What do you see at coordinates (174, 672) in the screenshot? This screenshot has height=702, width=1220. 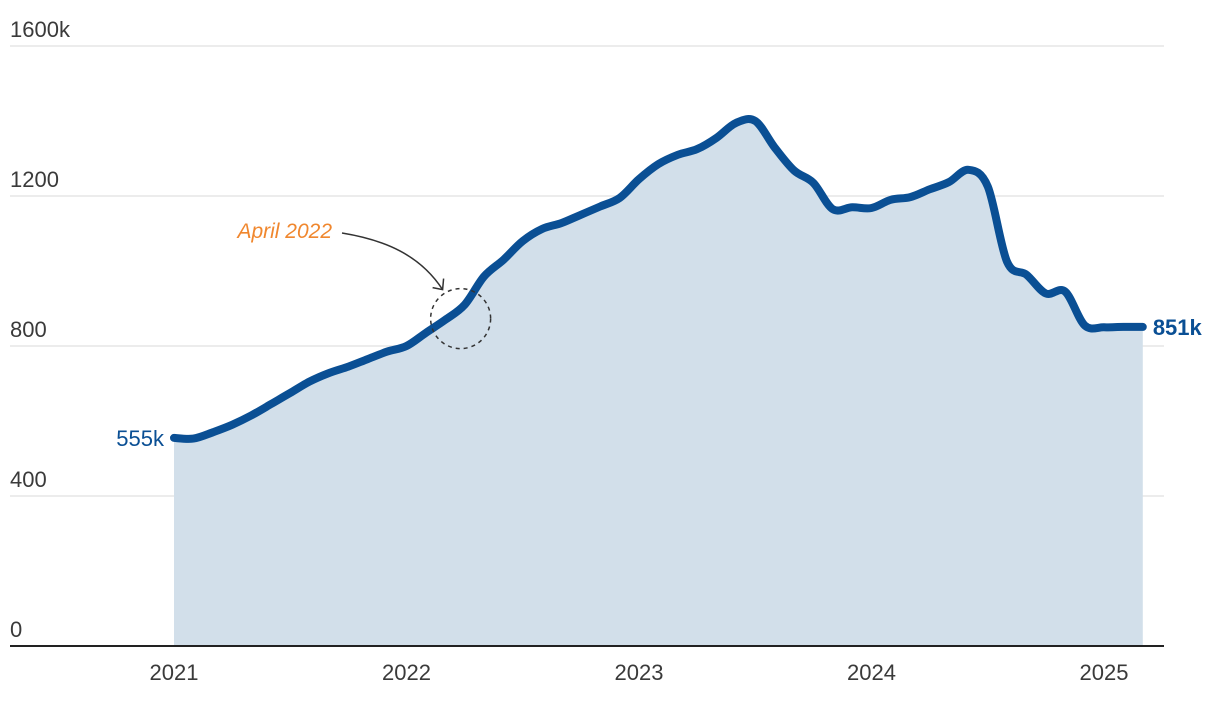 I see `x-tick-label: 2021` at bounding box center [174, 672].